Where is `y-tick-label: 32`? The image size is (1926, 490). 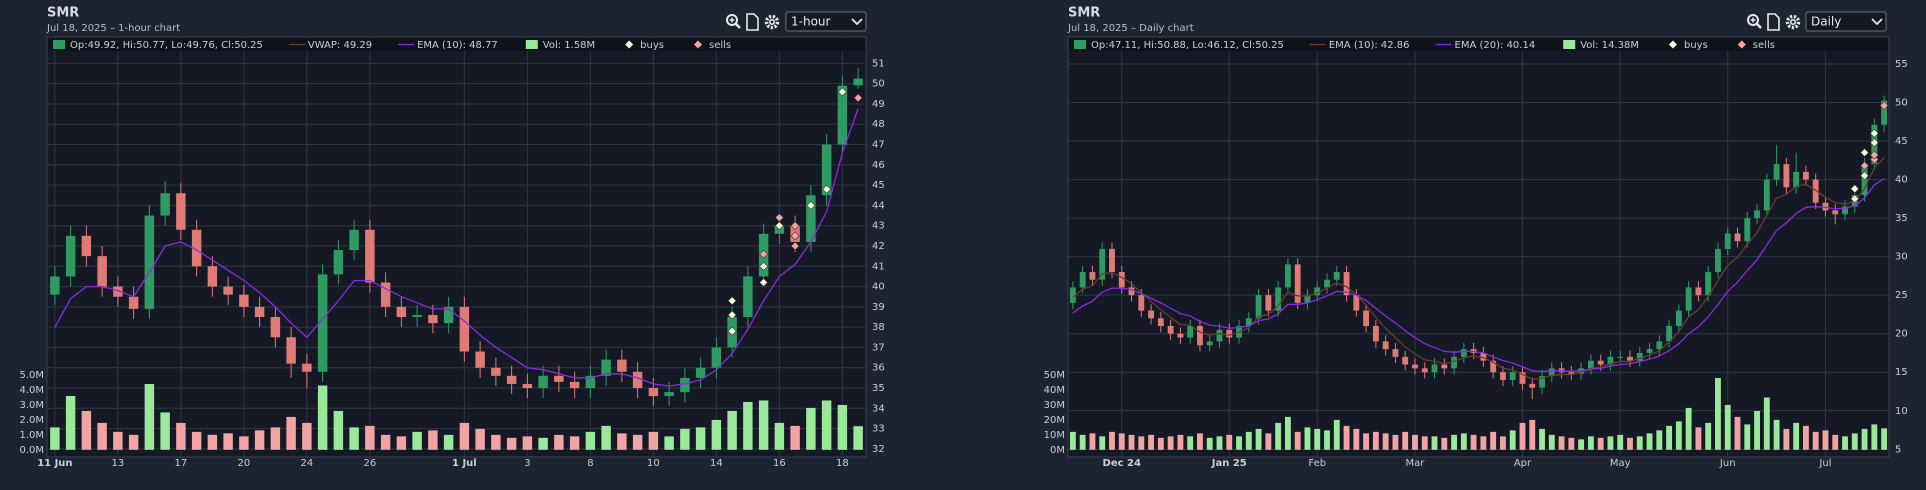 y-tick-label: 32 is located at coordinates (878, 449).